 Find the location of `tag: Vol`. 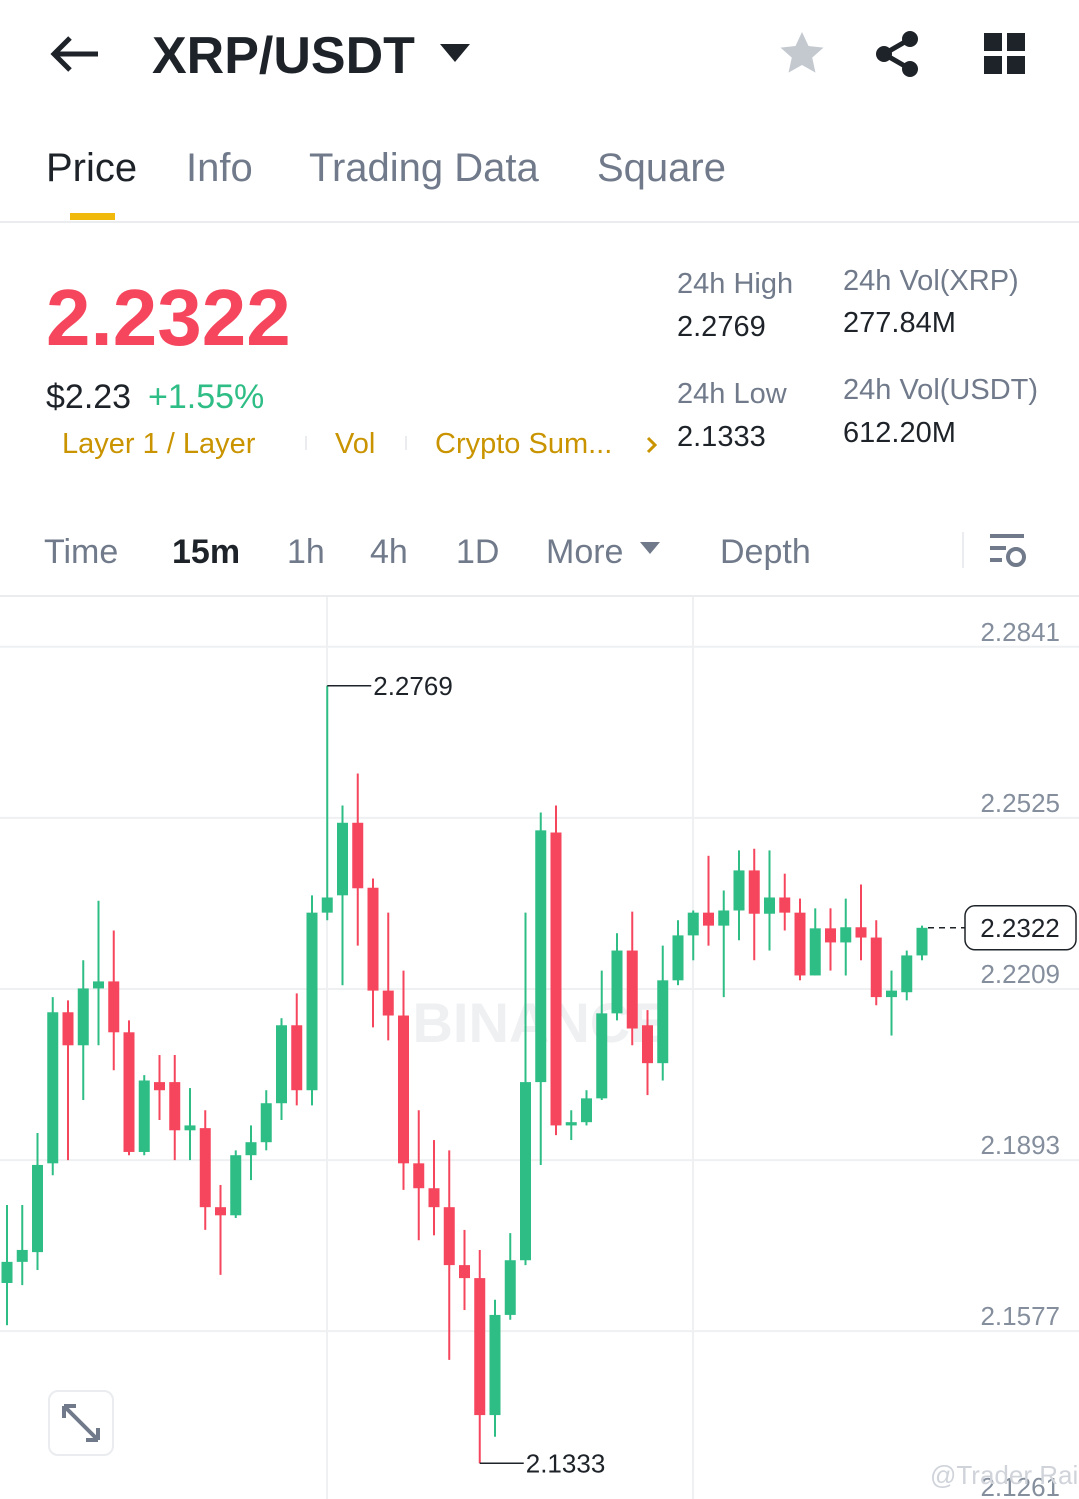

tag: Vol is located at coordinates (355, 444).